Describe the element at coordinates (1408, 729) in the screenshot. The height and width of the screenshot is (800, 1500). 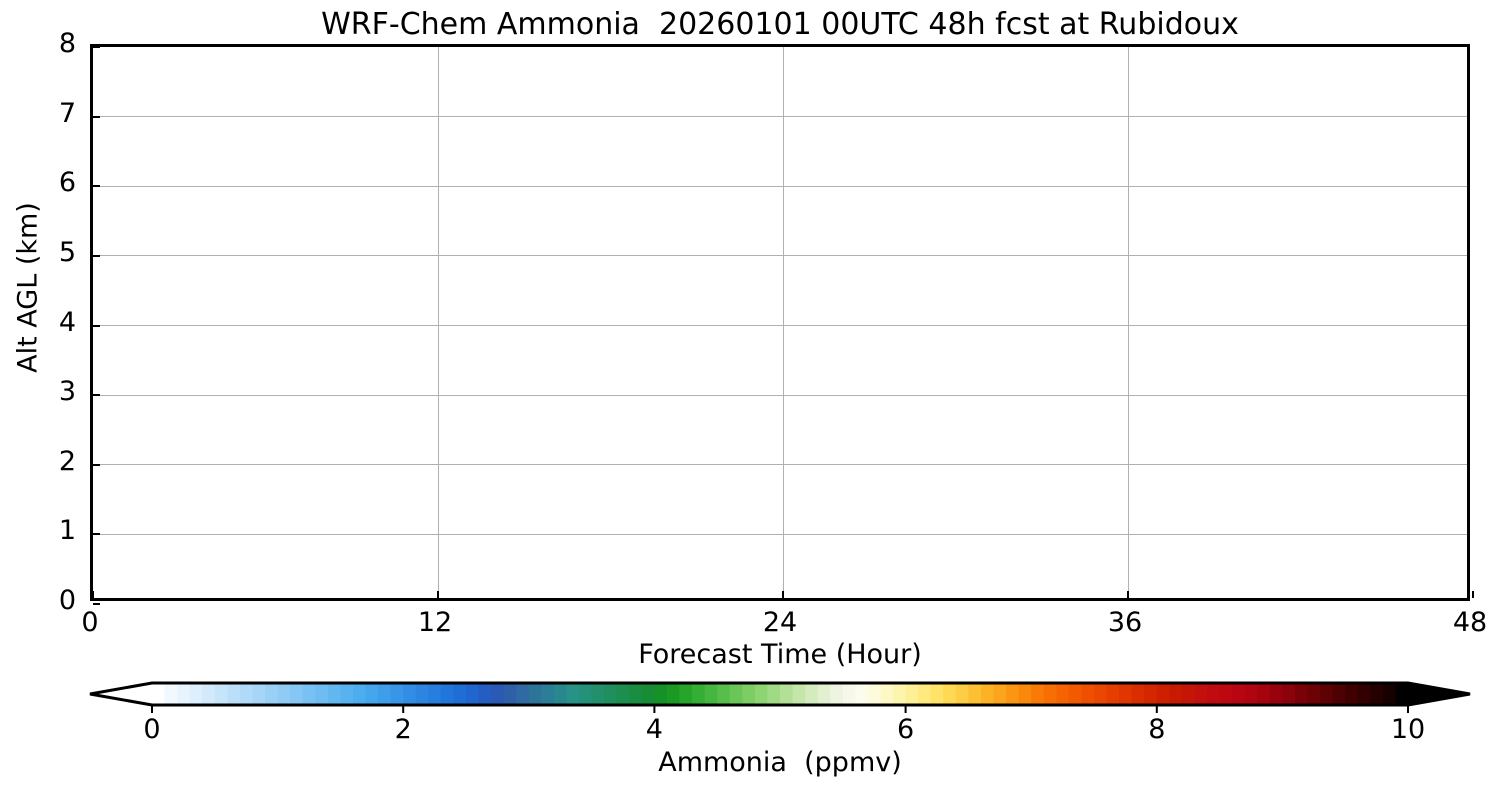
I see `colorbar-tick-label: 10` at that location.